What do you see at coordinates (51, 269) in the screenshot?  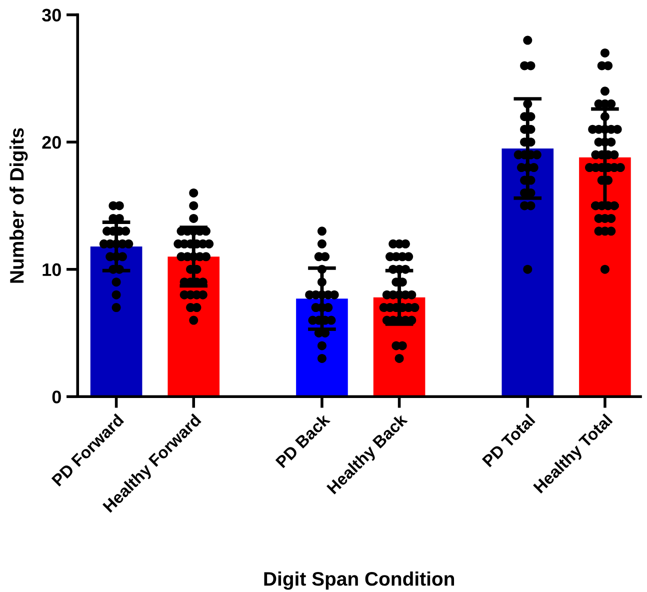 I see `y-tick-label: 10` at bounding box center [51, 269].